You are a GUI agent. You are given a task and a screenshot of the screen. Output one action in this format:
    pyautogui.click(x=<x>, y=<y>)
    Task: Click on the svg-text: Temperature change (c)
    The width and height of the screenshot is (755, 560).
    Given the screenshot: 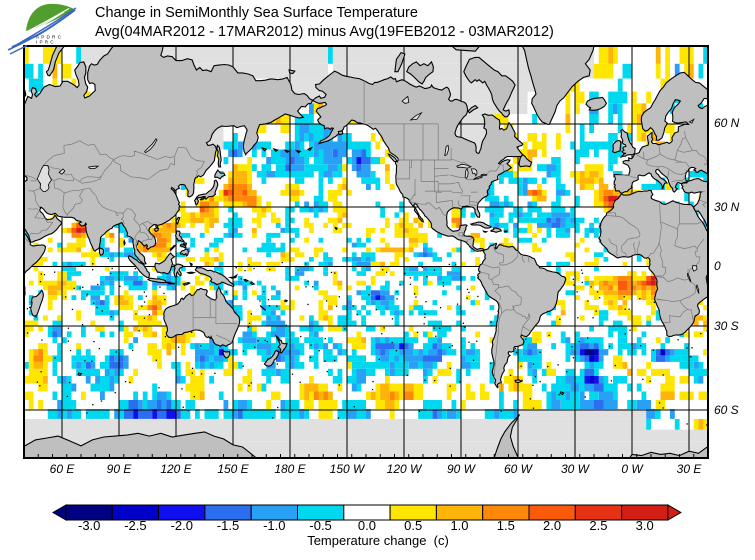 What is the action you would take?
    pyautogui.click(x=378, y=540)
    